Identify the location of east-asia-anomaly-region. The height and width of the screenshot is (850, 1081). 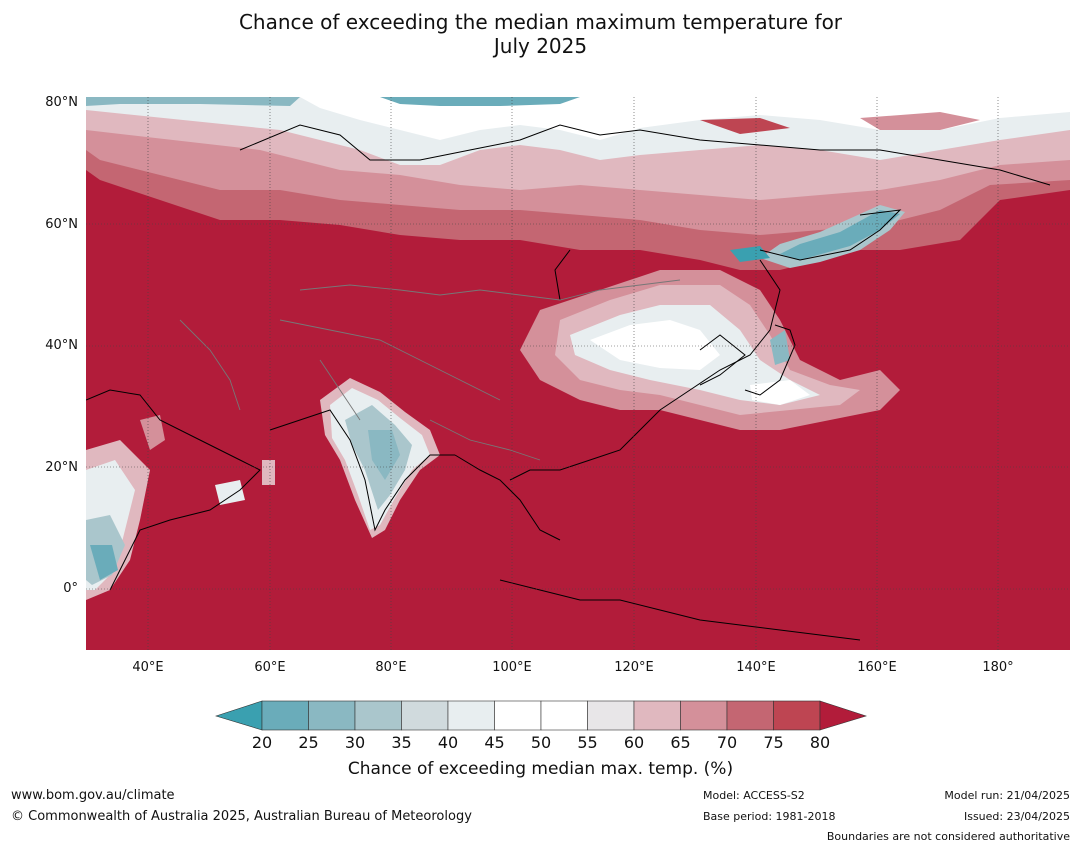
(710, 350).